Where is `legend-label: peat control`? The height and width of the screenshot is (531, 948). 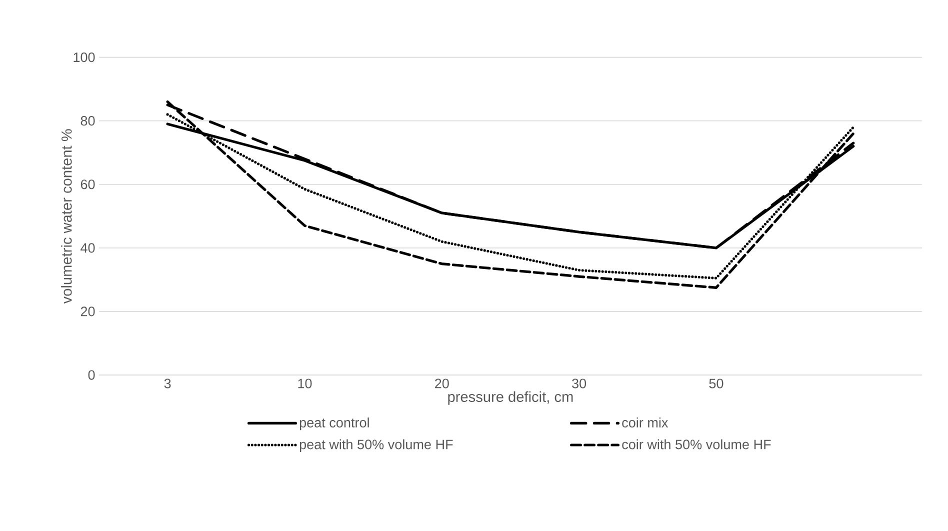 legend-label: peat control is located at coordinates (334, 423).